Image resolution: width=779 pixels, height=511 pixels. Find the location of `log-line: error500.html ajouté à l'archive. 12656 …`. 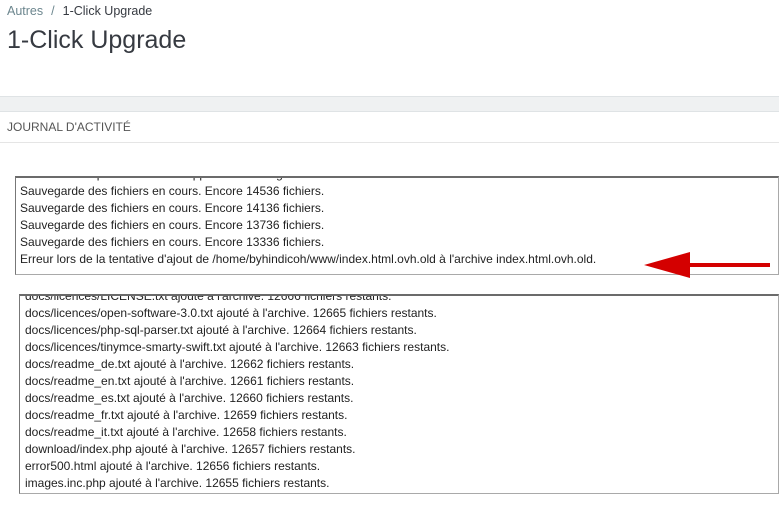

log-line: error500.html ajouté à l'archive. 12656 … is located at coordinates (173, 466).